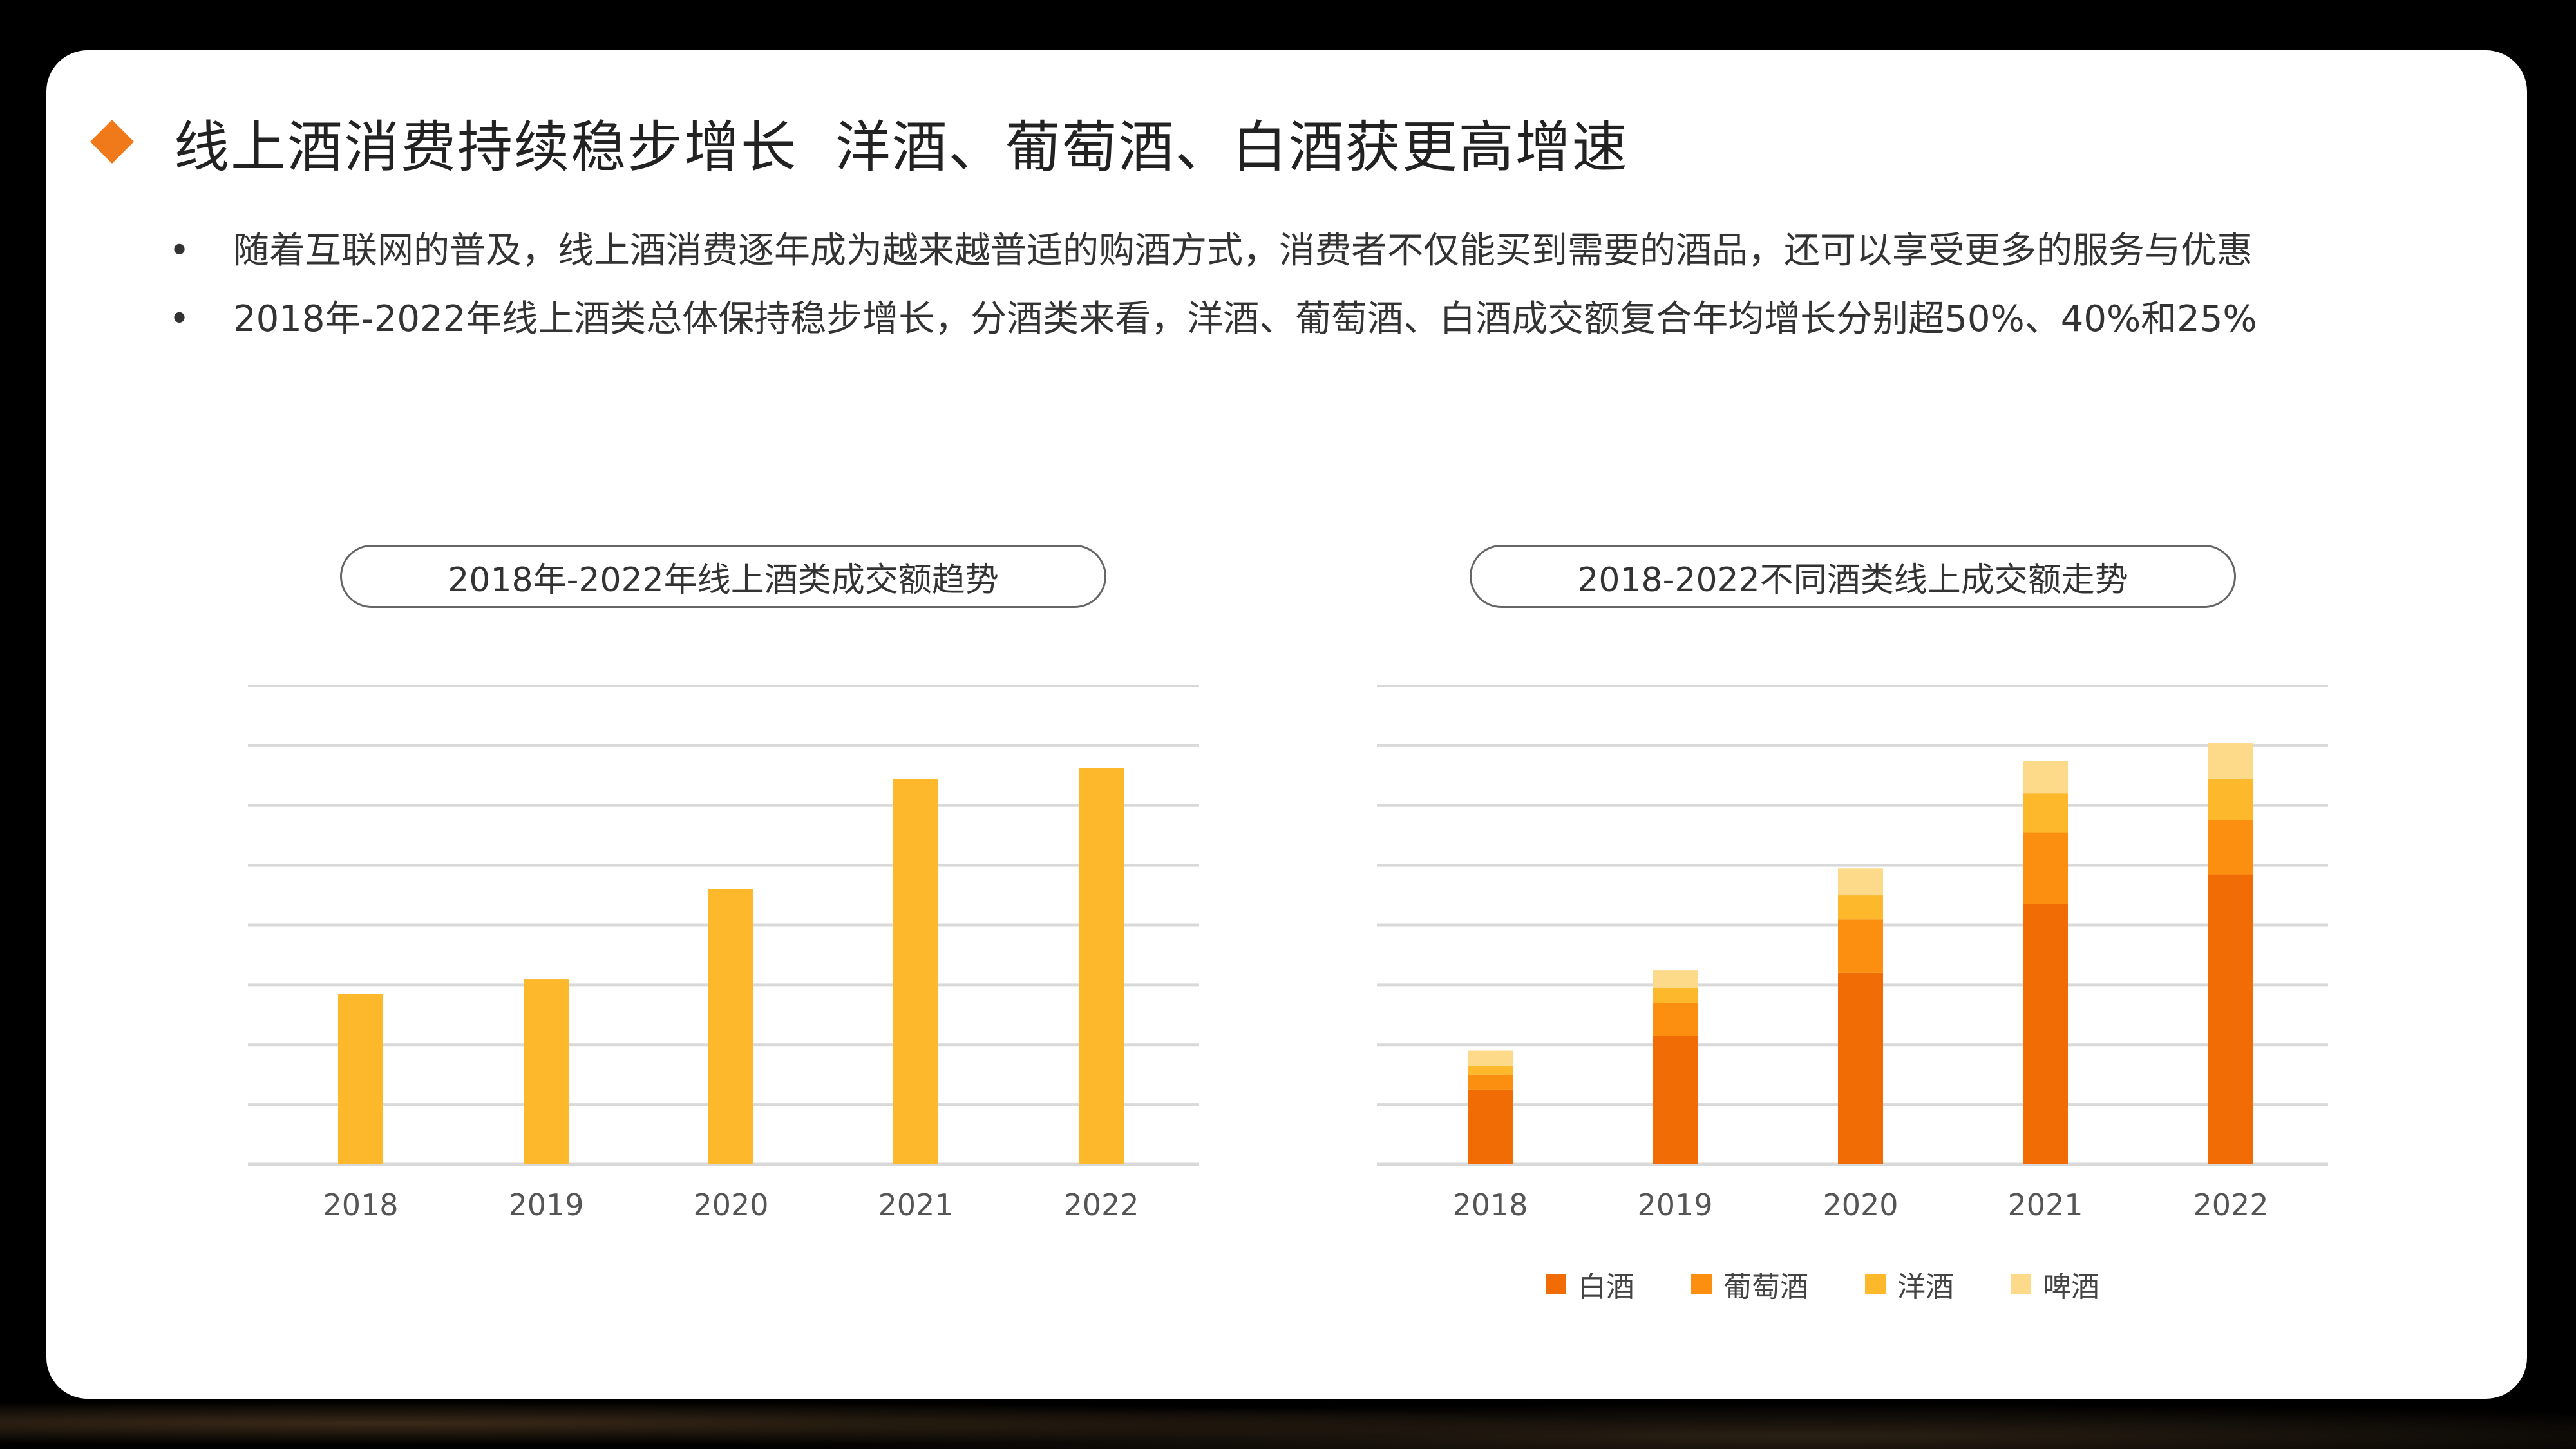 This screenshot has width=2576, height=1449. I want to click on legend-item-beer: 啤酒, so click(2055, 1285).